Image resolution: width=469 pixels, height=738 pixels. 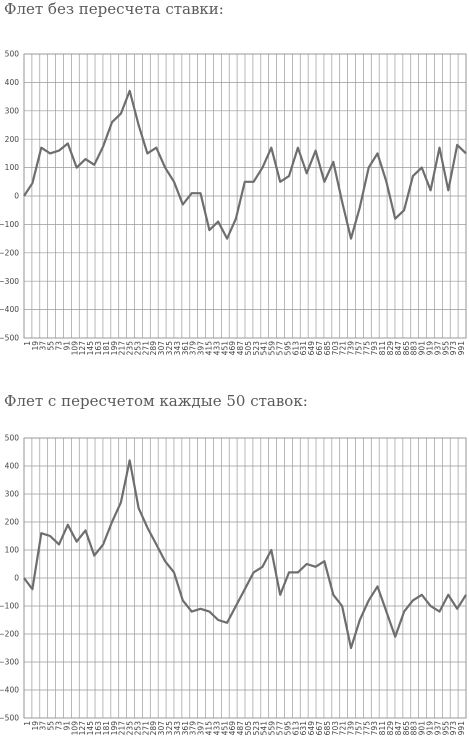 What do you see at coordinates (90, 348) in the screenshot?
I see `x-tick-label: 145` at bounding box center [90, 348].